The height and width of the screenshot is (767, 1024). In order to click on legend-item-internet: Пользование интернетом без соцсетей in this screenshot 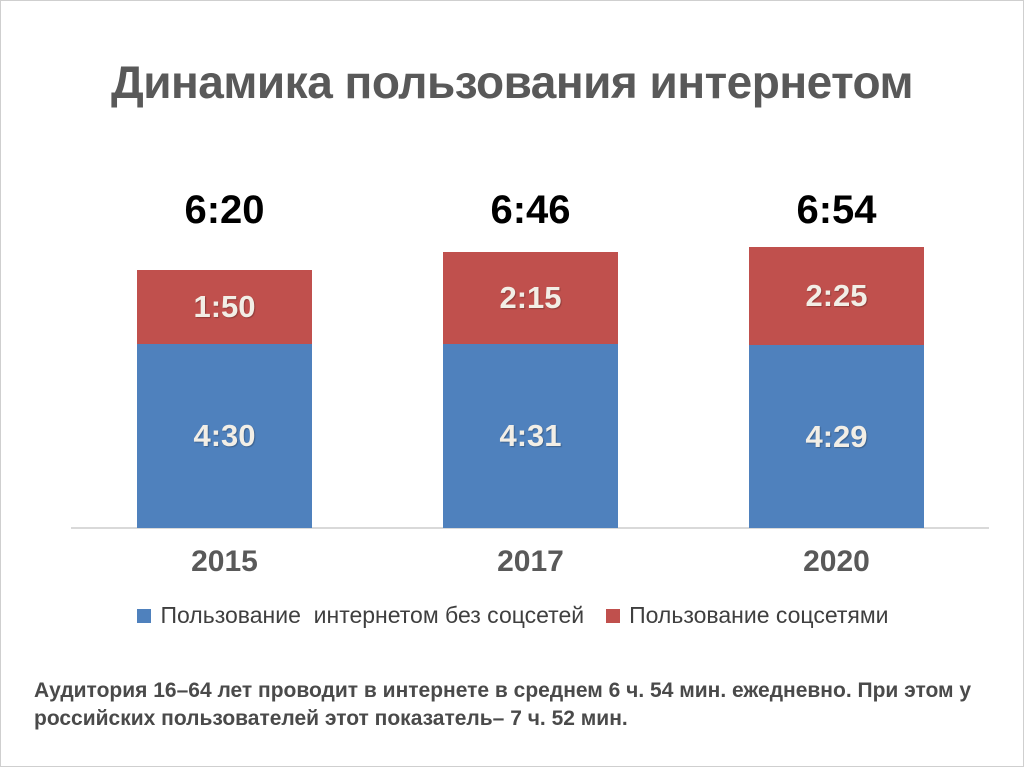, I will do `click(360, 615)`.